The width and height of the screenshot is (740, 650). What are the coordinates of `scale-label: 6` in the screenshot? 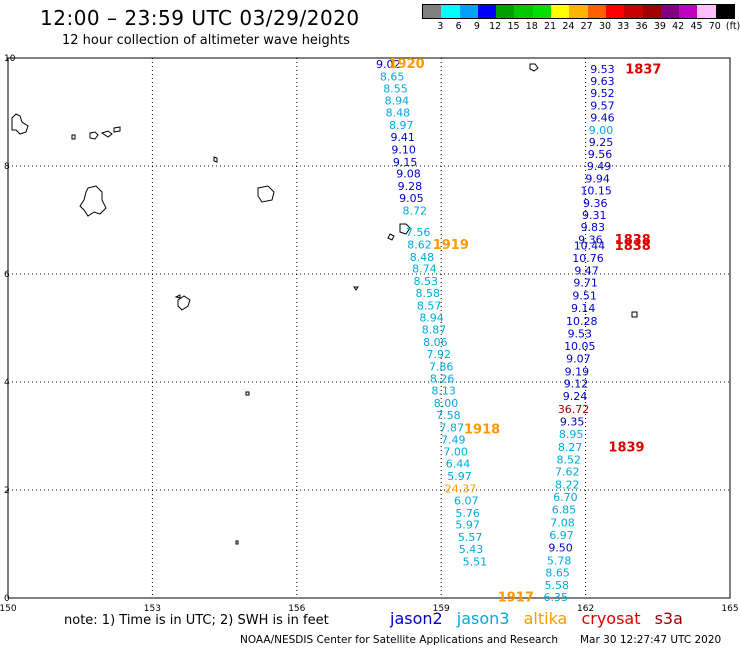 It's located at (458, 26).